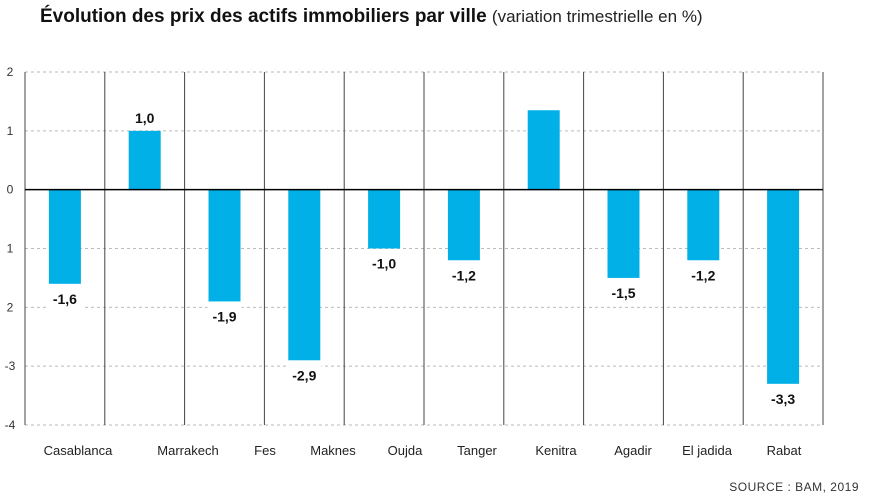  What do you see at coordinates (597, 16) in the screenshot?
I see `chart-subtitle: (variation trimestrielle en %)` at bounding box center [597, 16].